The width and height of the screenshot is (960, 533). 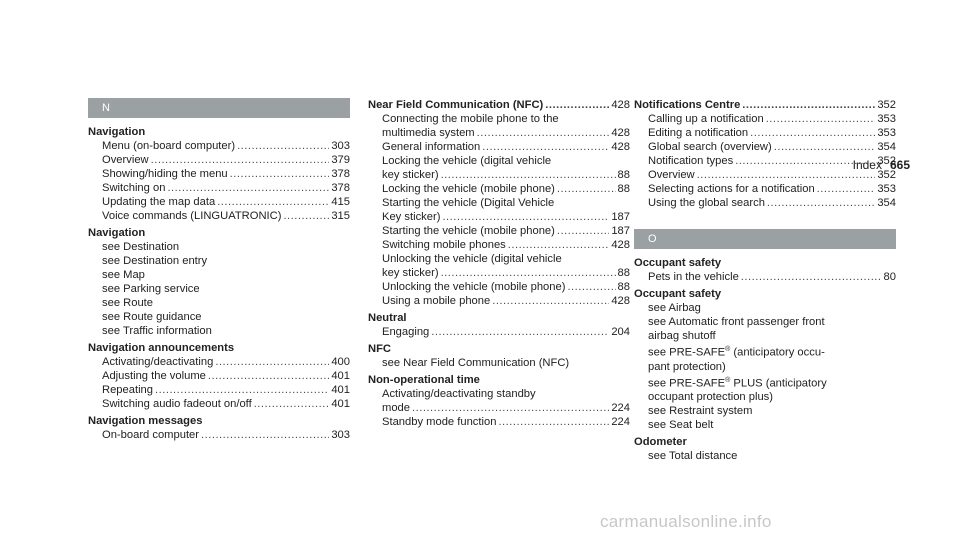 What do you see at coordinates (145, 421) in the screenshot?
I see `entry-heading: Navigation messages` at bounding box center [145, 421].